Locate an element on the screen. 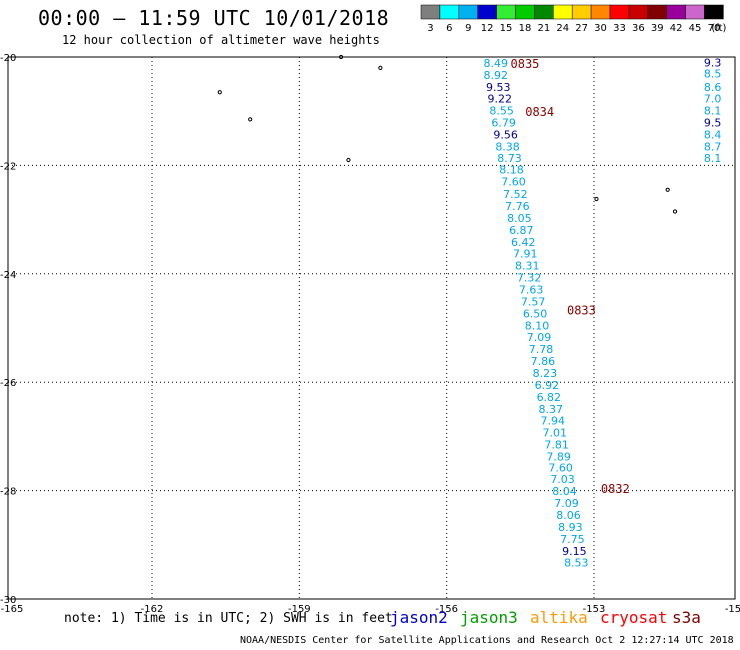 Image resolution: width=740 pixels, height=650 pixels. time-label: 0832 is located at coordinates (615, 489).